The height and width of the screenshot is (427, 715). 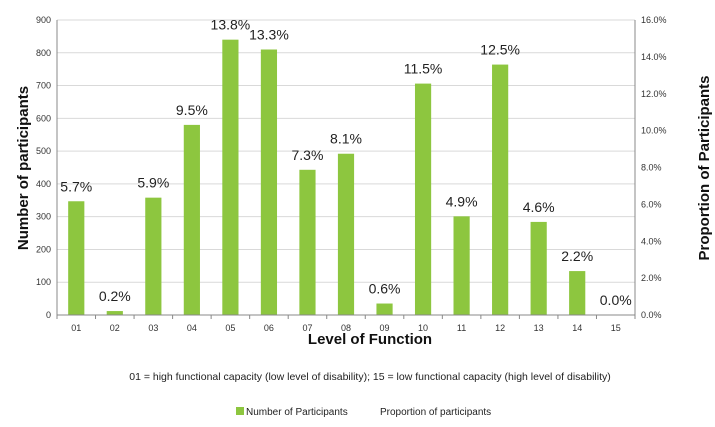 I want to click on x-axis: 01 02 03 04 05 06 07 08 09 10 11 12 13 14 15, so click(x=346, y=323).